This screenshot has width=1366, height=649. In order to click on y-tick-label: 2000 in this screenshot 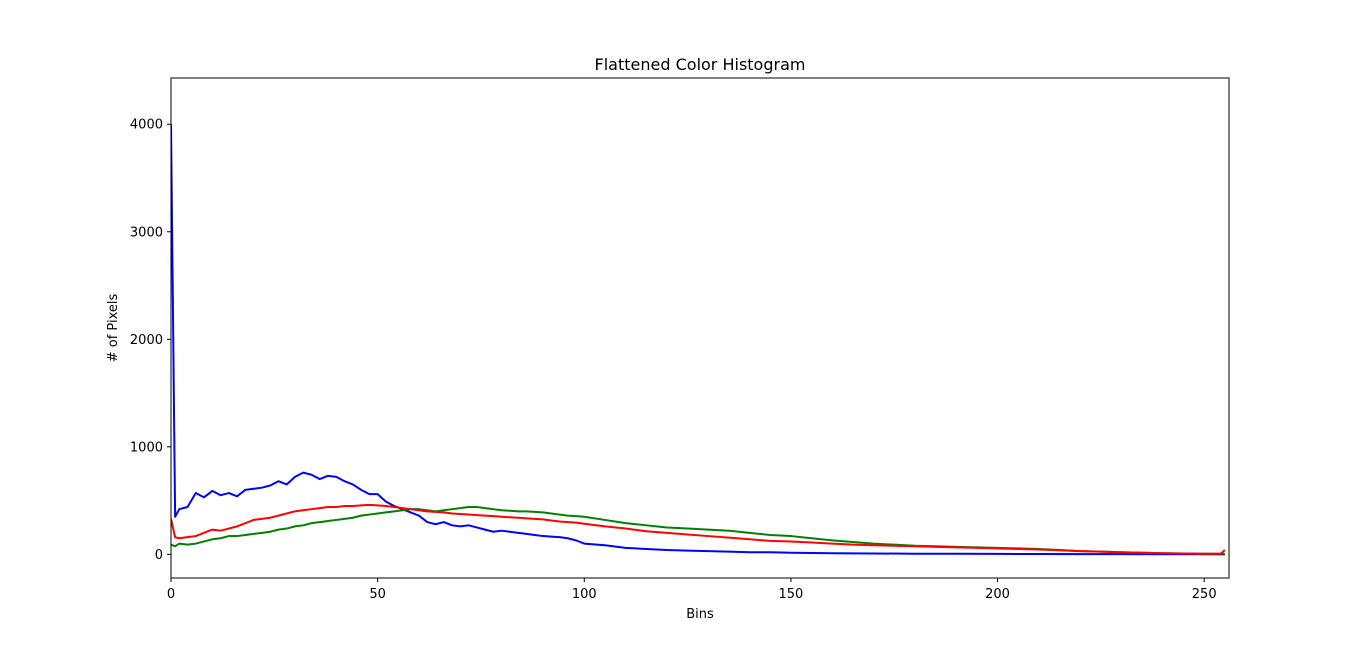, I will do `click(146, 340)`.